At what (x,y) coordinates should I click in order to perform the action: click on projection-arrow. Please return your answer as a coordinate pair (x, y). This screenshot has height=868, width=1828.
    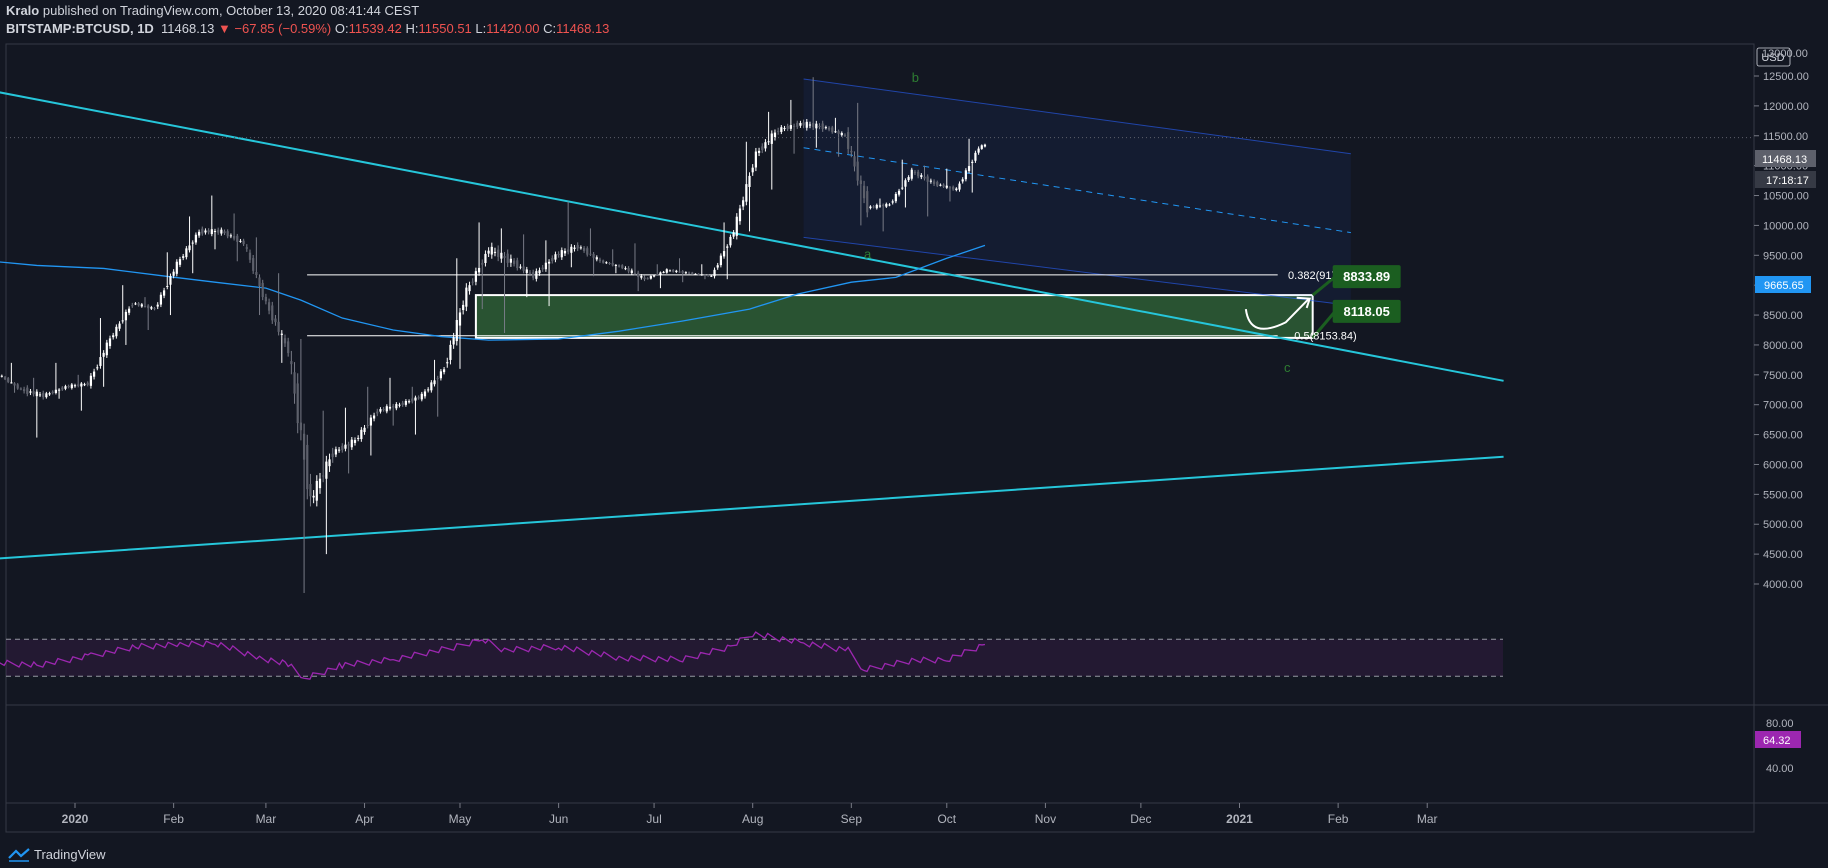
    Looking at the image, I should click on (1277, 314).